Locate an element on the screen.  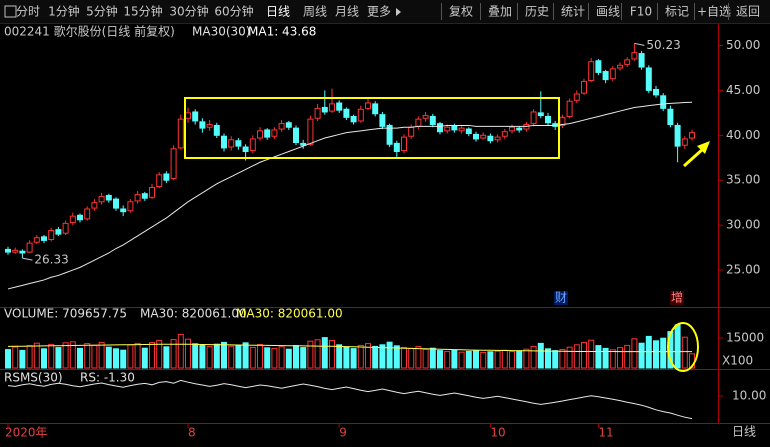
rsms-value: RS: -1.30 is located at coordinates (107, 378).